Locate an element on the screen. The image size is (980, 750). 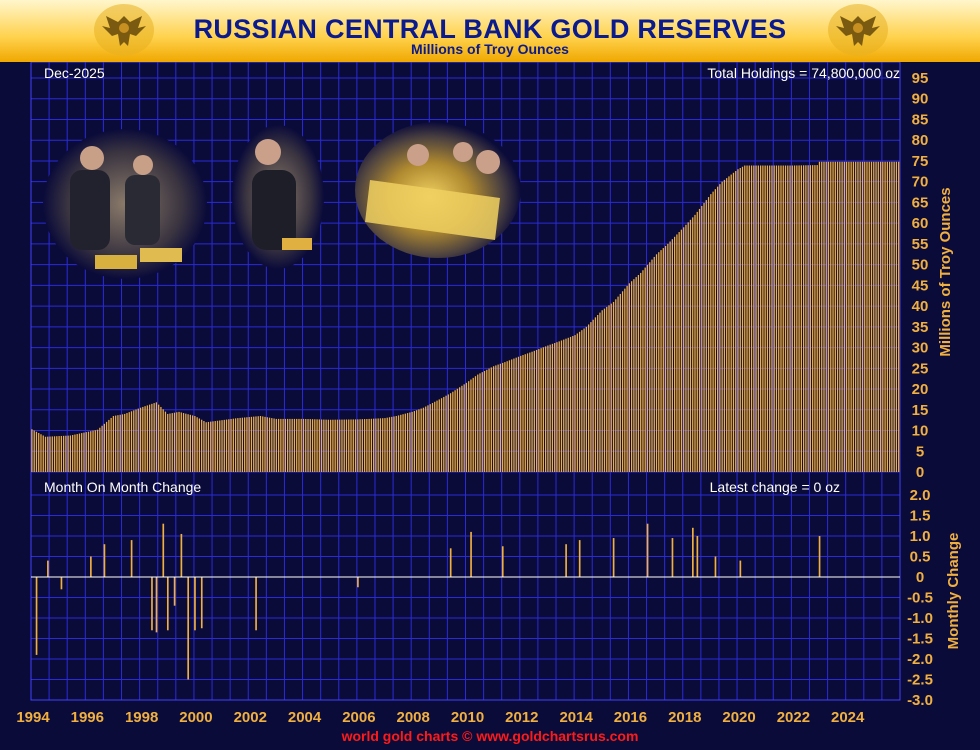
holdings-y-axis: 0 5 10 15 20 25 30 35 40 45 50 55 60 65 70 75 80 85 90 95 is located at coordinates (920, 275).